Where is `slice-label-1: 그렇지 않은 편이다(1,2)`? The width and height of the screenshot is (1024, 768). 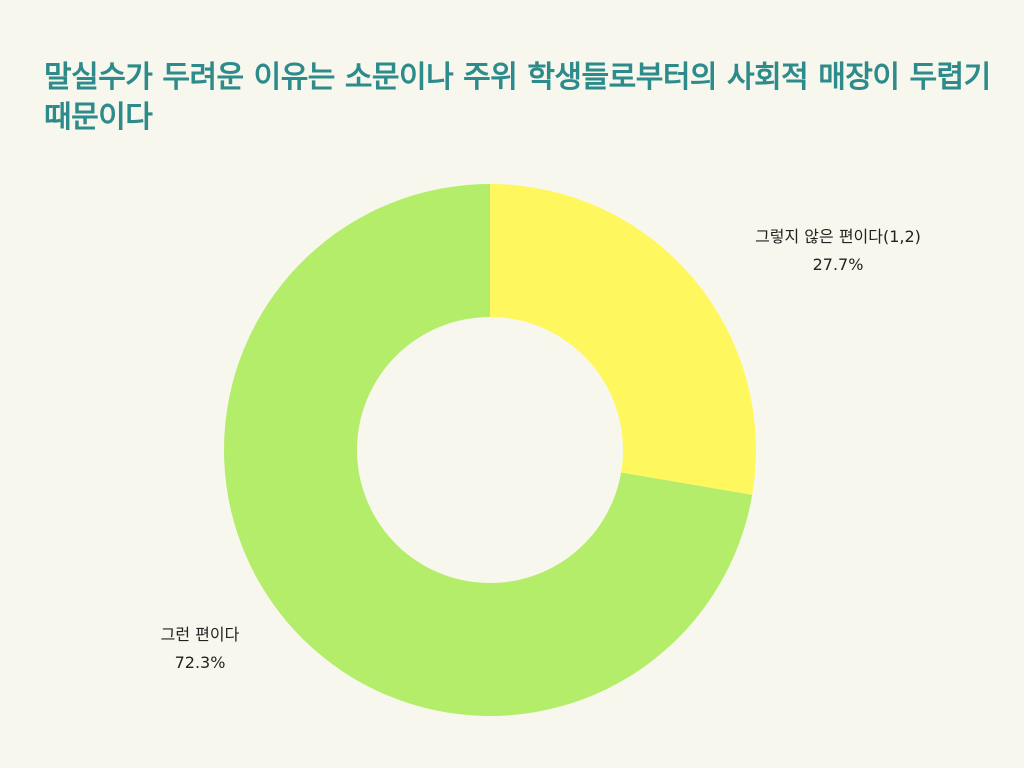
slice-label-1: 그렇지 않은 편이다(1,2) is located at coordinates (838, 236).